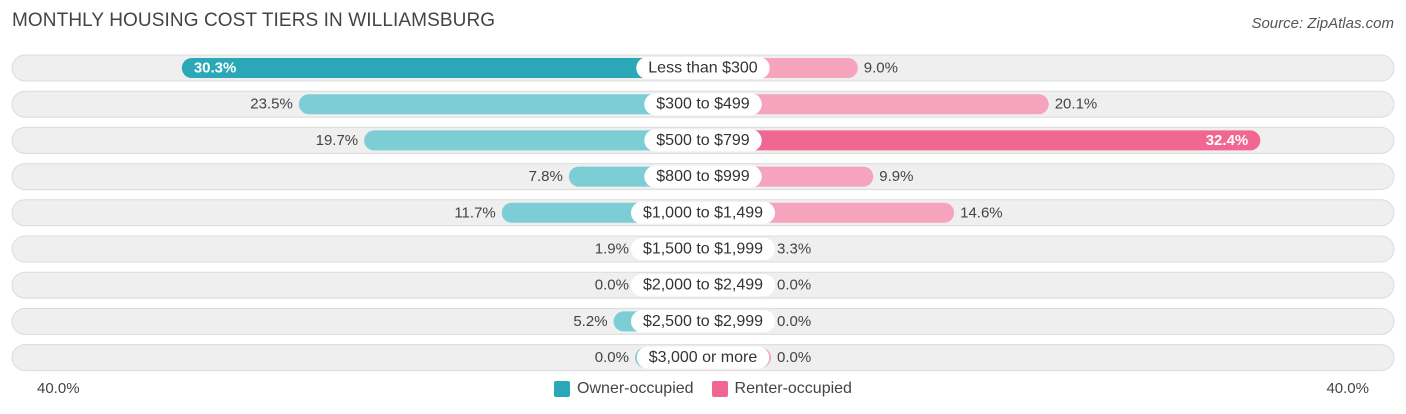 Image resolution: width=1406 pixels, height=414 pixels. I want to click on legend-swatch-renter, so click(719, 389).